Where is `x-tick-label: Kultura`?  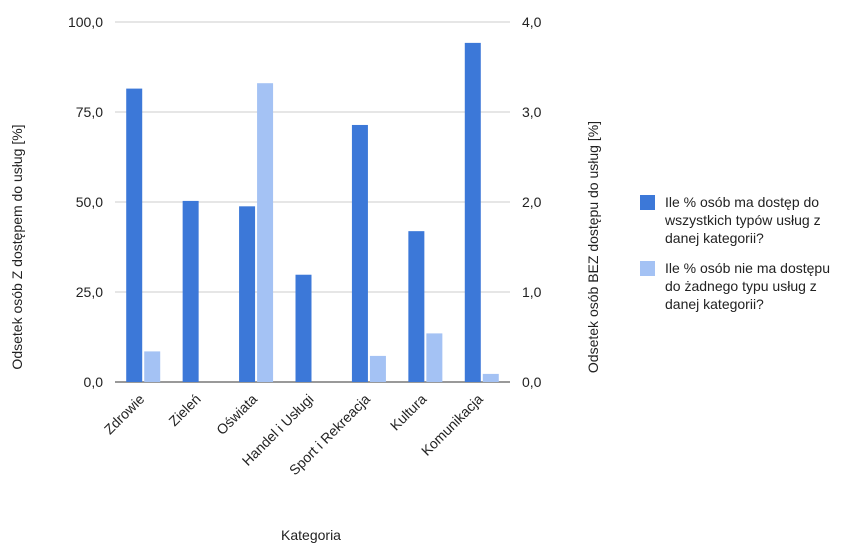 x-tick-label: Kultura is located at coordinates (408, 412).